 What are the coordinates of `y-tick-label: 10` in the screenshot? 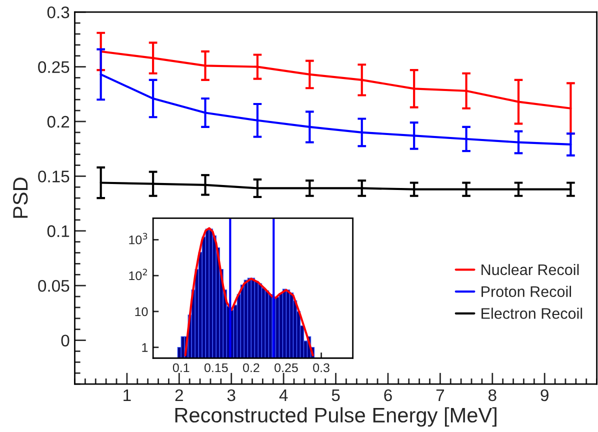 It's located at (141, 311).